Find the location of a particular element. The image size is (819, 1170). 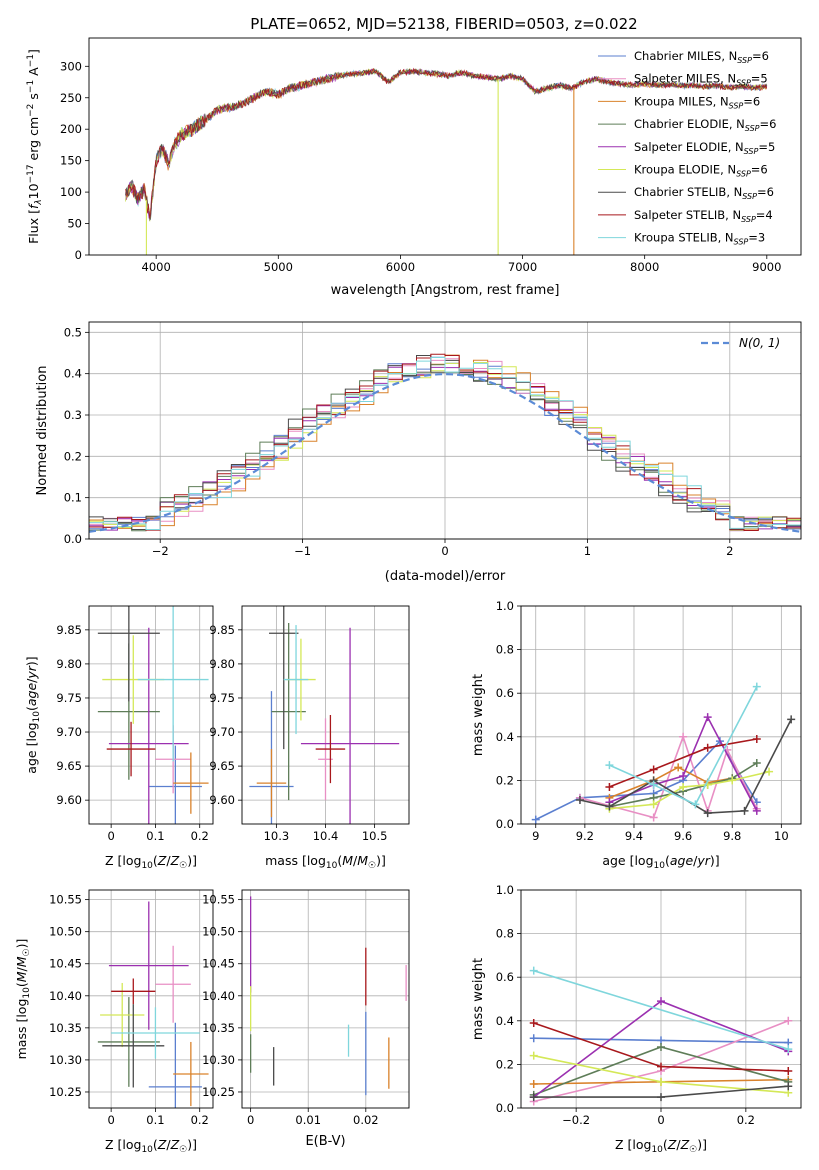

y-tick-label: 300 is located at coordinates (71, 66).